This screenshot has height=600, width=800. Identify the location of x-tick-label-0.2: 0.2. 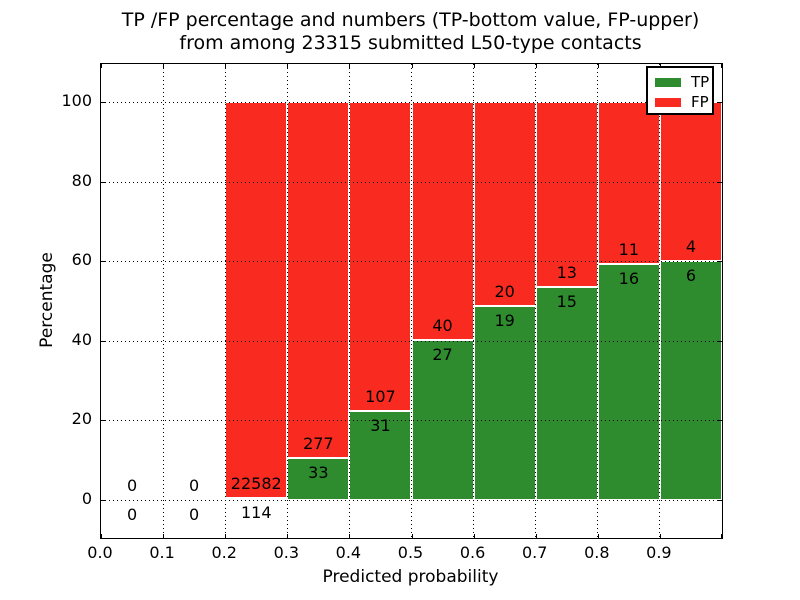
(224, 552).